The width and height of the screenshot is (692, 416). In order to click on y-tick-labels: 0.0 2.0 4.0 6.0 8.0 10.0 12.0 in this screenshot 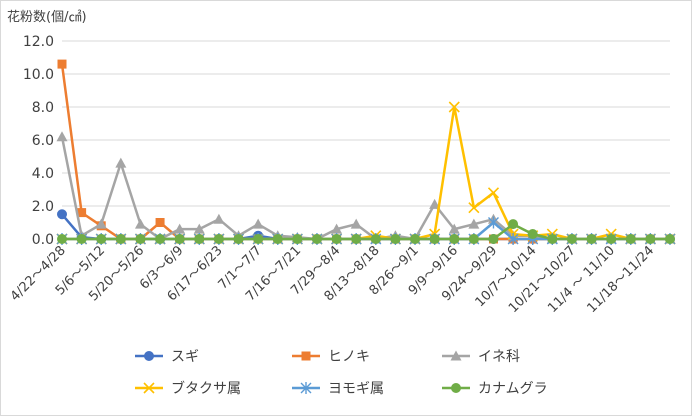, I will do `click(38, 141)`.